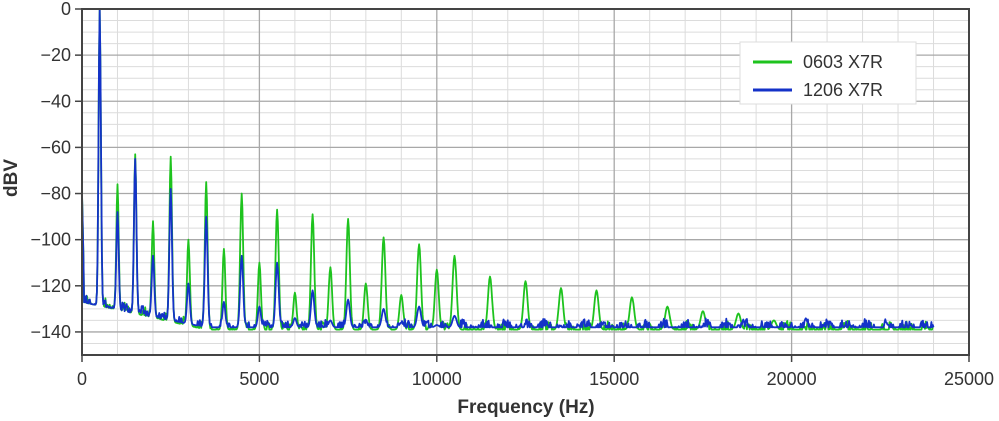 The height and width of the screenshot is (421, 999). What do you see at coordinates (614, 379) in the screenshot?
I see `x-tick-label: 15000` at bounding box center [614, 379].